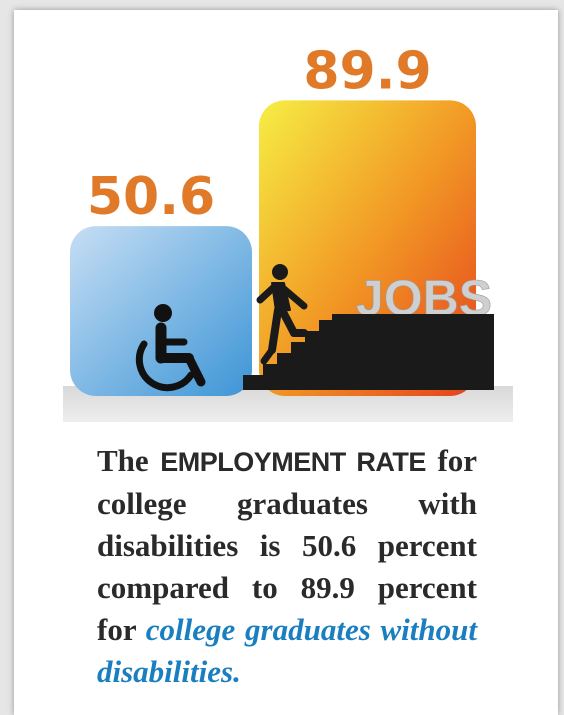 Image resolution: width=564 pixels, height=715 pixels. Describe the element at coordinates (287, 650) in the screenshot. I see `description-highlight: college graduates without disabilities.` at that location.